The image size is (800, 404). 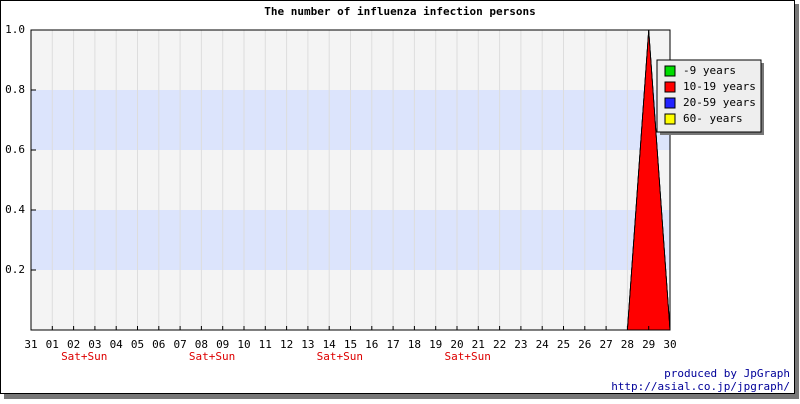 What do you see at coordinates (713, 118) in the screenshot?
I see `legend-label: 60- years` at bounding box center [713, 118].